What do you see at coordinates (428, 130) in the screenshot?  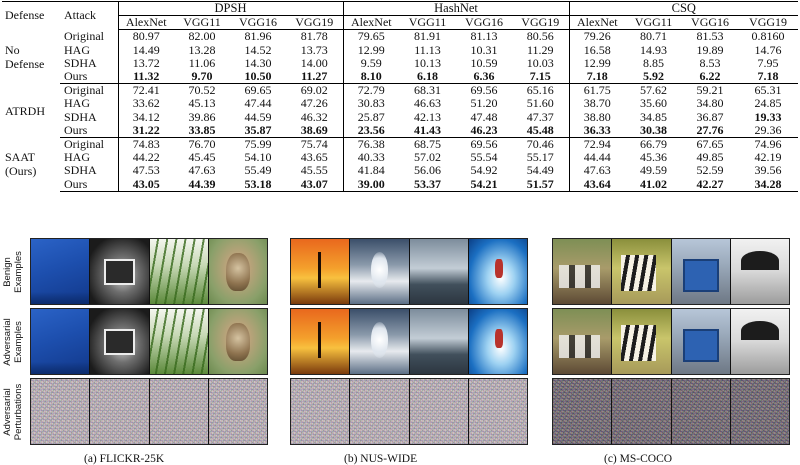 I see `value-cell: 41.43` at bounding box center [428, 130].